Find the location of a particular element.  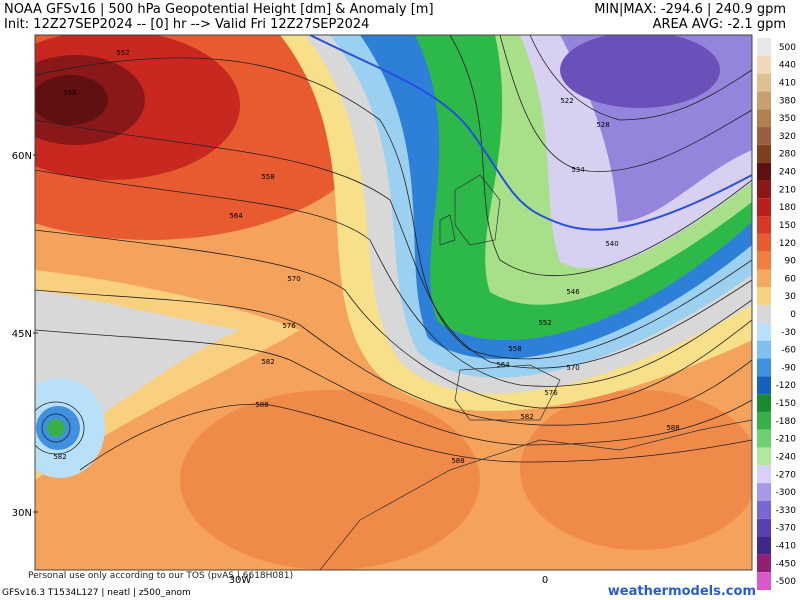

colorbar-label: 0 is located at coordinates (793, 315).